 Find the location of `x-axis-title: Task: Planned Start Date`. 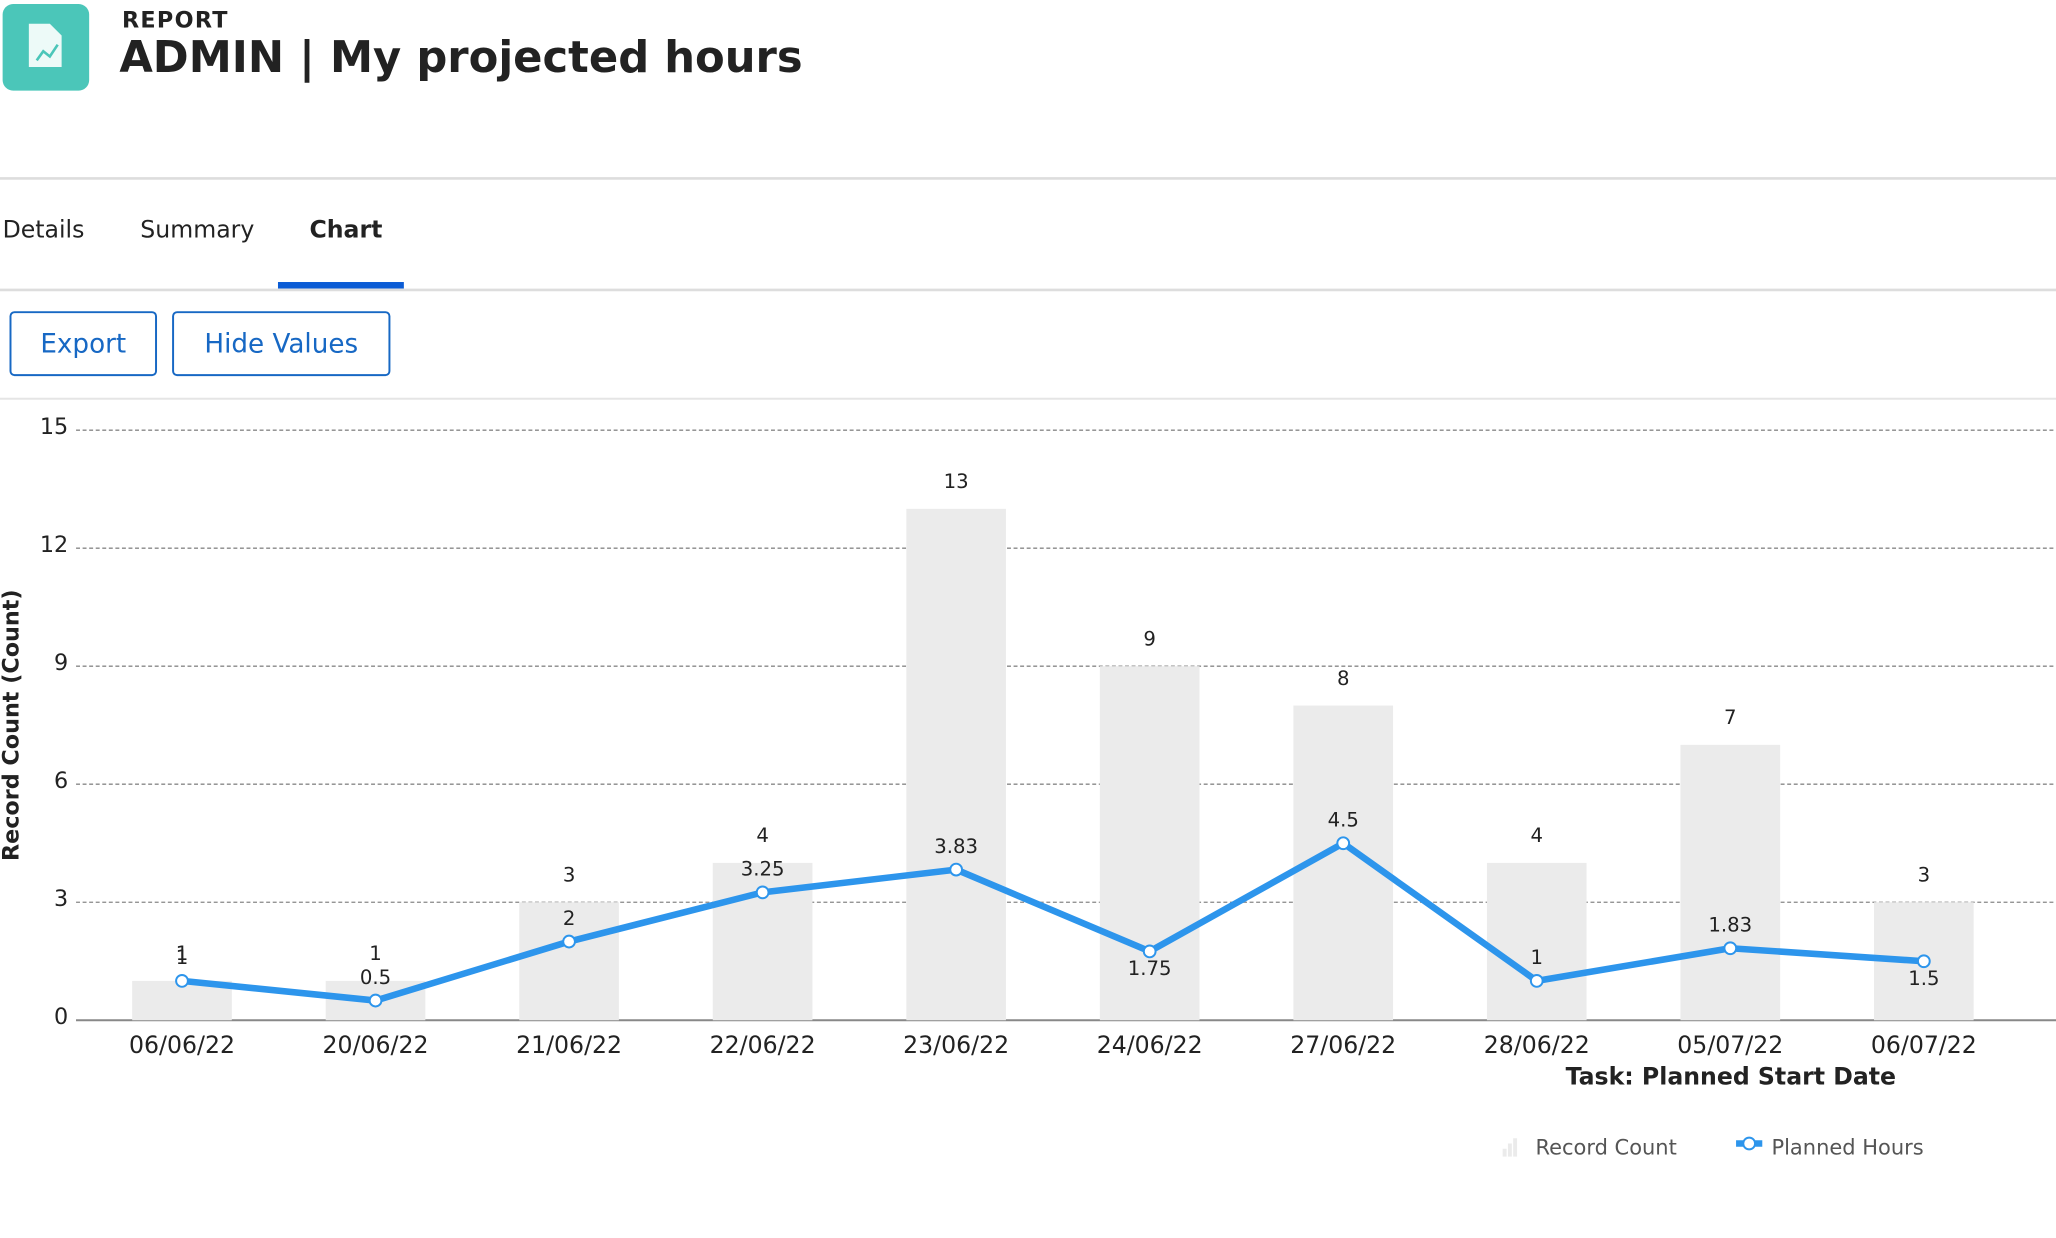

x-axis-title: Task: Planned Start Date is located at coordinates (1731, 1076).